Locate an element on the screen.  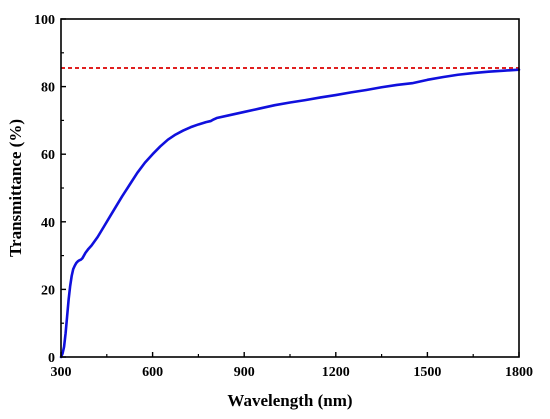
y-tick-label: 20 is located at coordinates (48, 290).